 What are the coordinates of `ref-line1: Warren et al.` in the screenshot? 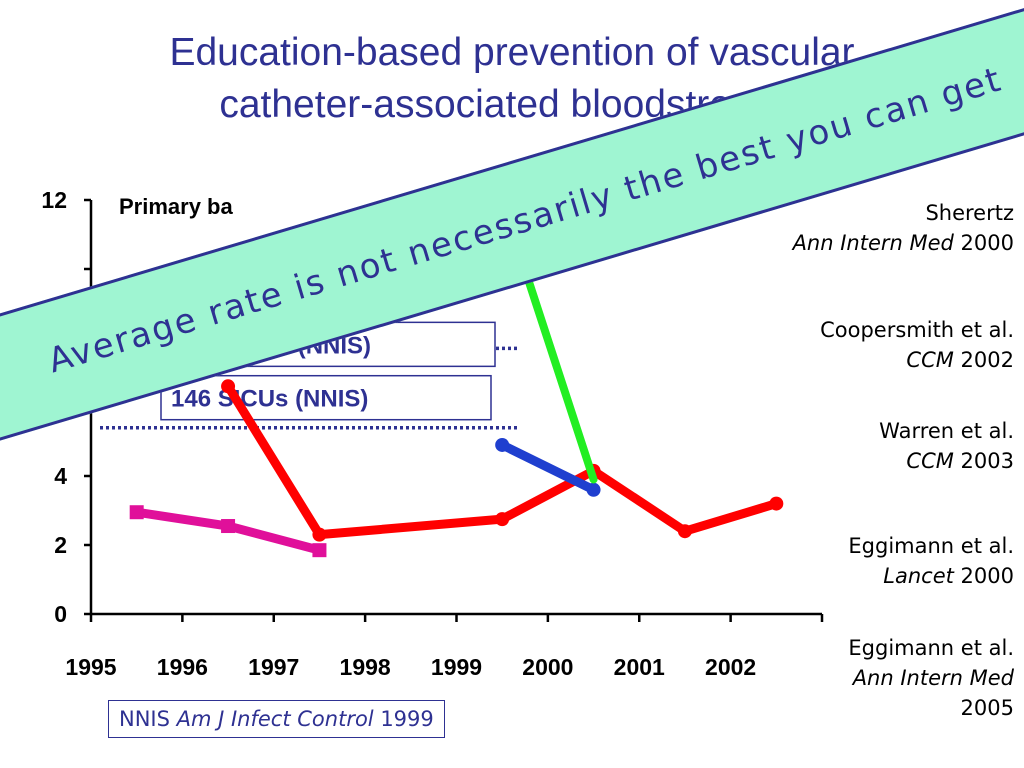 It's located at (946, 431).